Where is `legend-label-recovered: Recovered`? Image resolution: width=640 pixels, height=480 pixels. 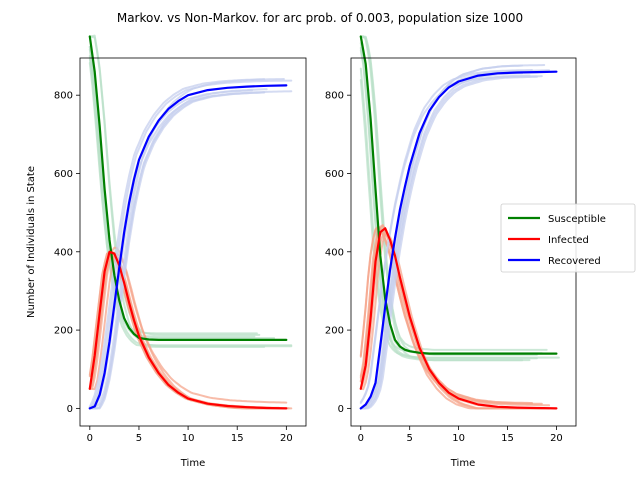
legend-label-recovered: Recovered is located at coordinates (574, 261).